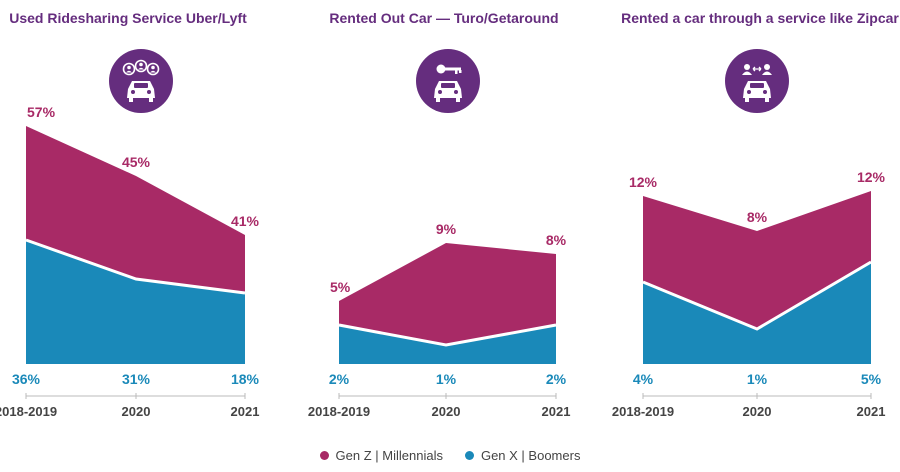  I want to click on genx-value-label: 31%, so click(136, 379).